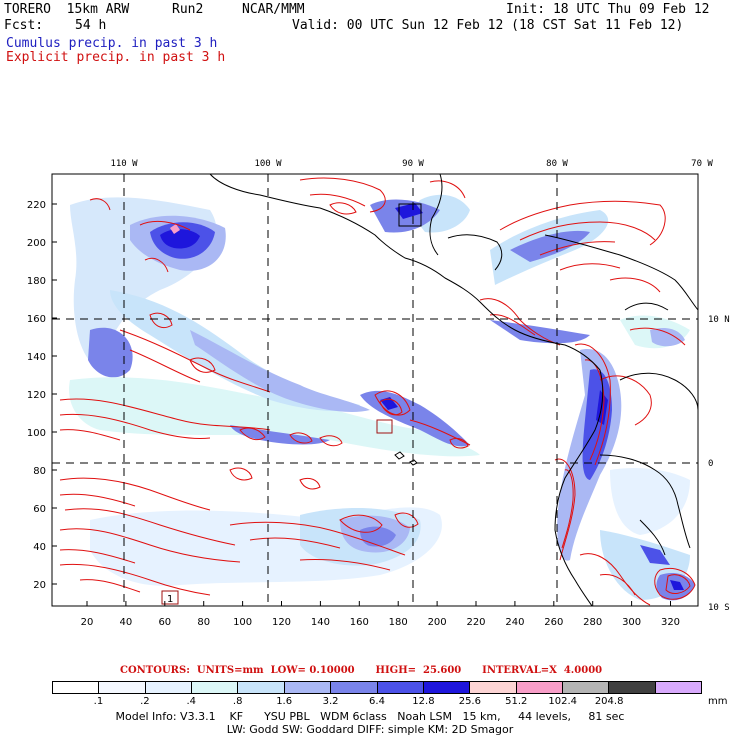 The width and height of the screenshot is (740, 740). I want to click on x-tick-label: 300, so click(631, 622).